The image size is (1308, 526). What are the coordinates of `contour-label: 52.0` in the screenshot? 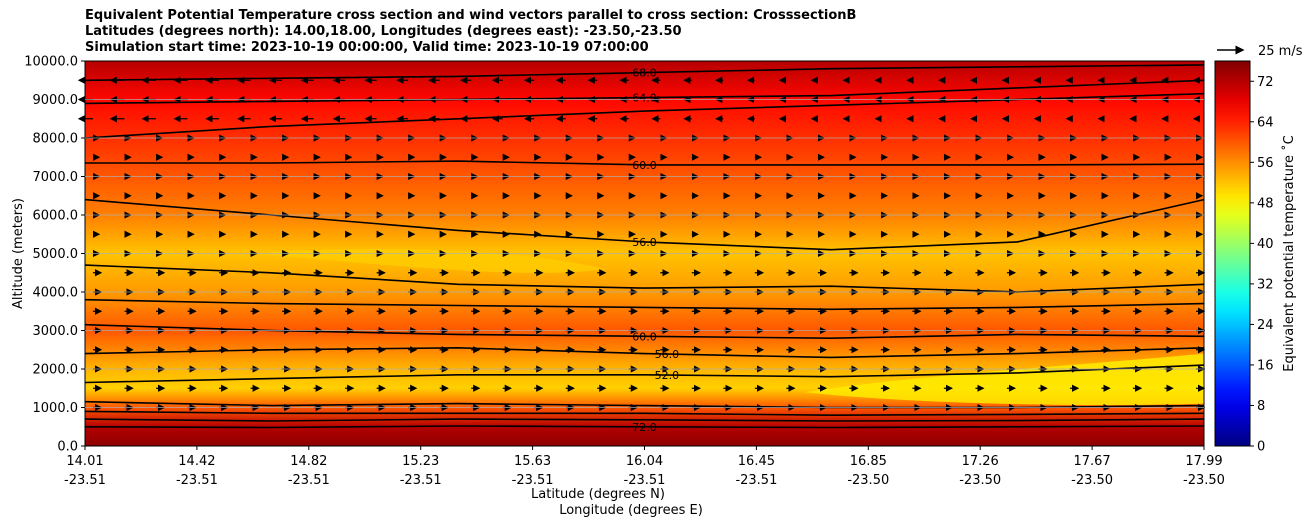 It's located at (667, 375).